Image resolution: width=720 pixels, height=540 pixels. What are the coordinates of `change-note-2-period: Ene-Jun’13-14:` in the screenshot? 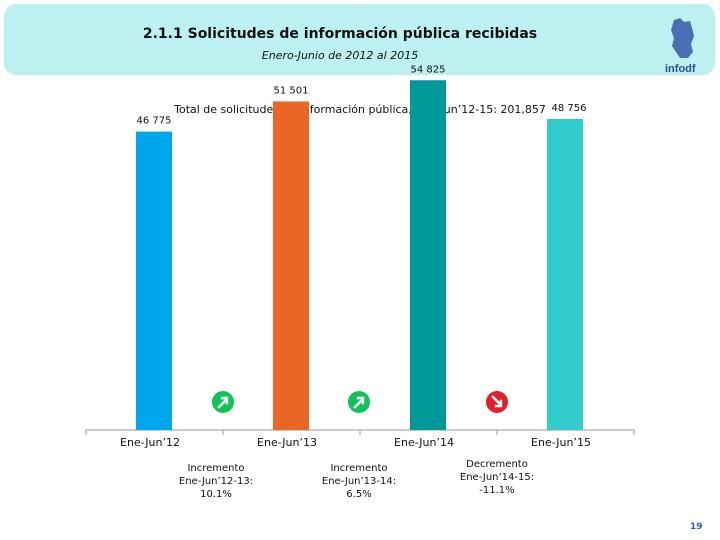 It's located at (359, 481).